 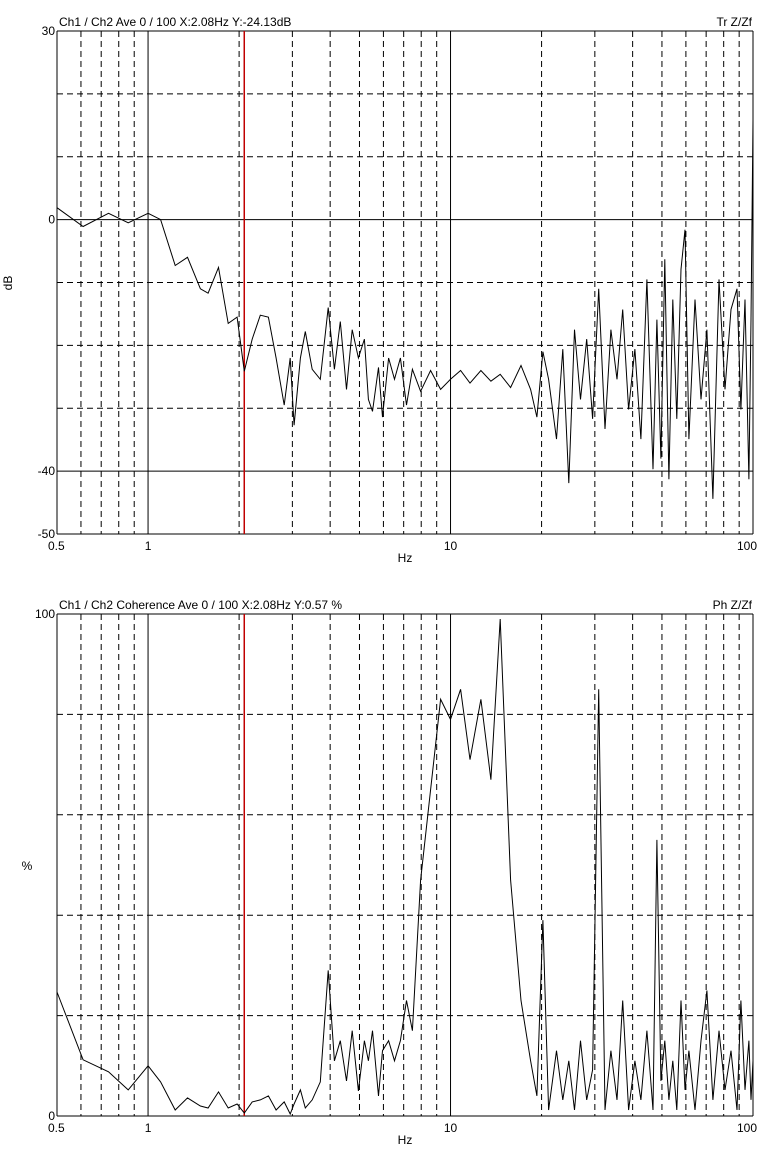 I want to click on header-right: Ph Z/Zf, so click(x=733, y=605).